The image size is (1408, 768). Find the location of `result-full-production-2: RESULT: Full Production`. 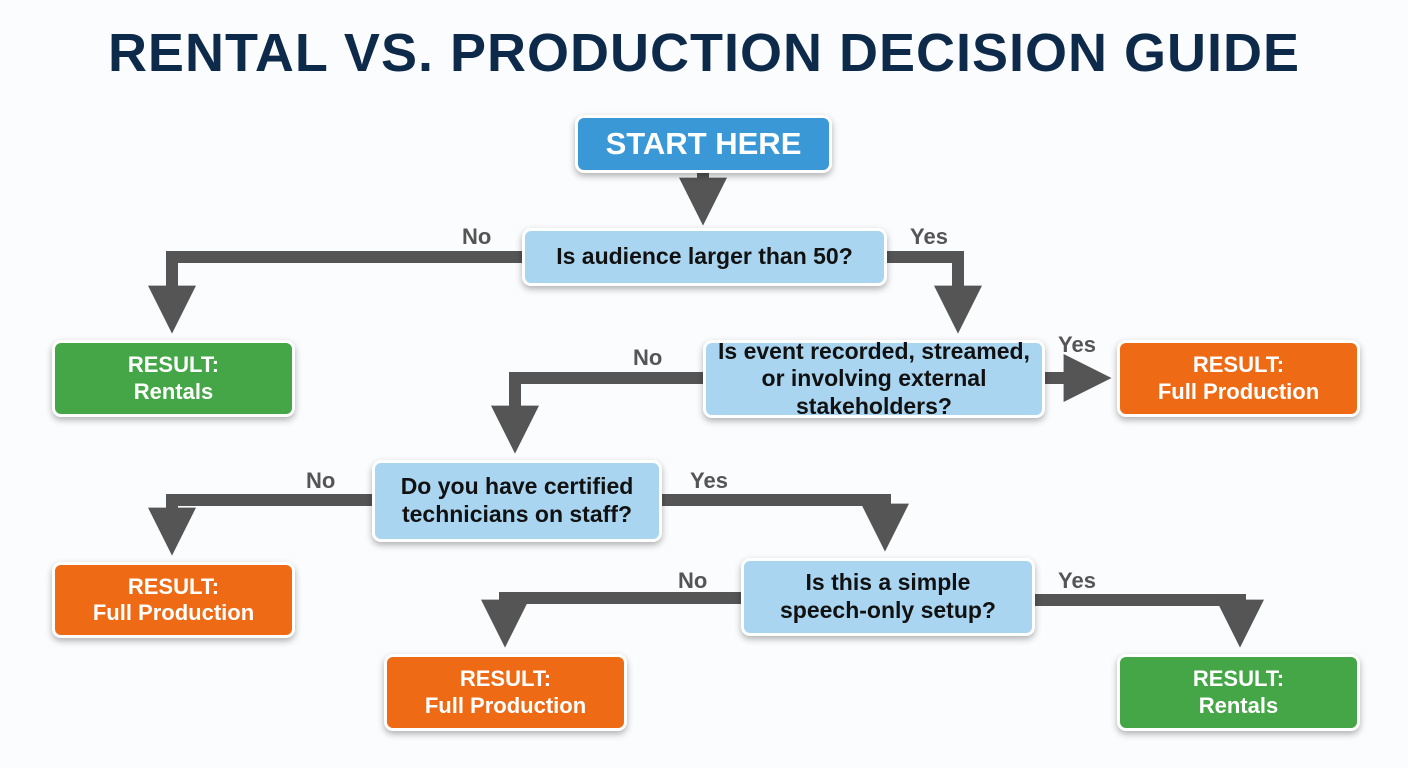

result-full-production-2: RESULT: Full Production is located at coordinates (173, 600).